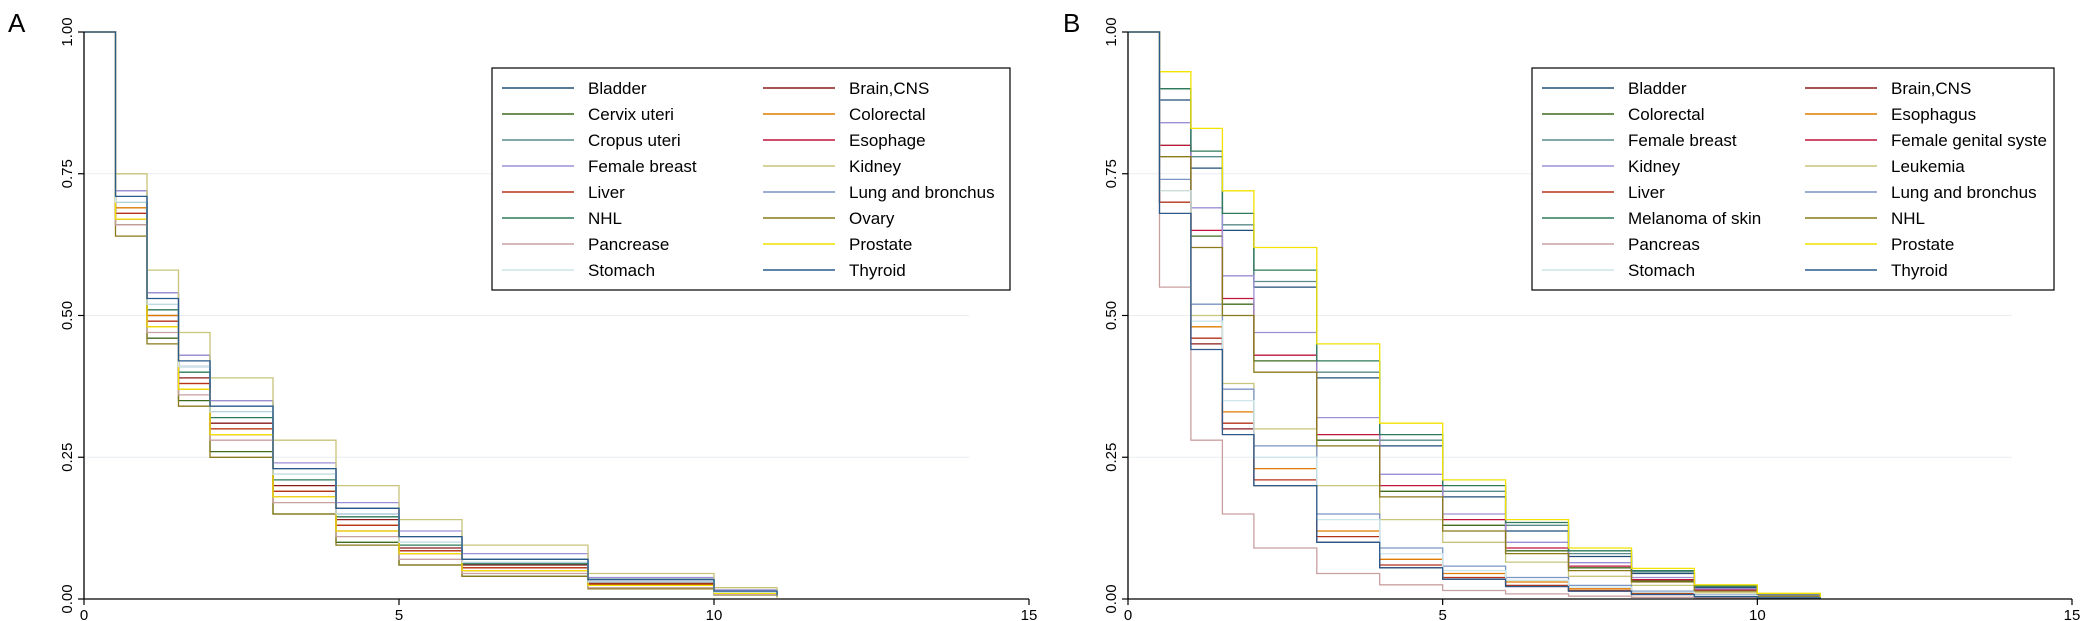  I want to click on legend-entry: Esophagus, so click(1933, 114).